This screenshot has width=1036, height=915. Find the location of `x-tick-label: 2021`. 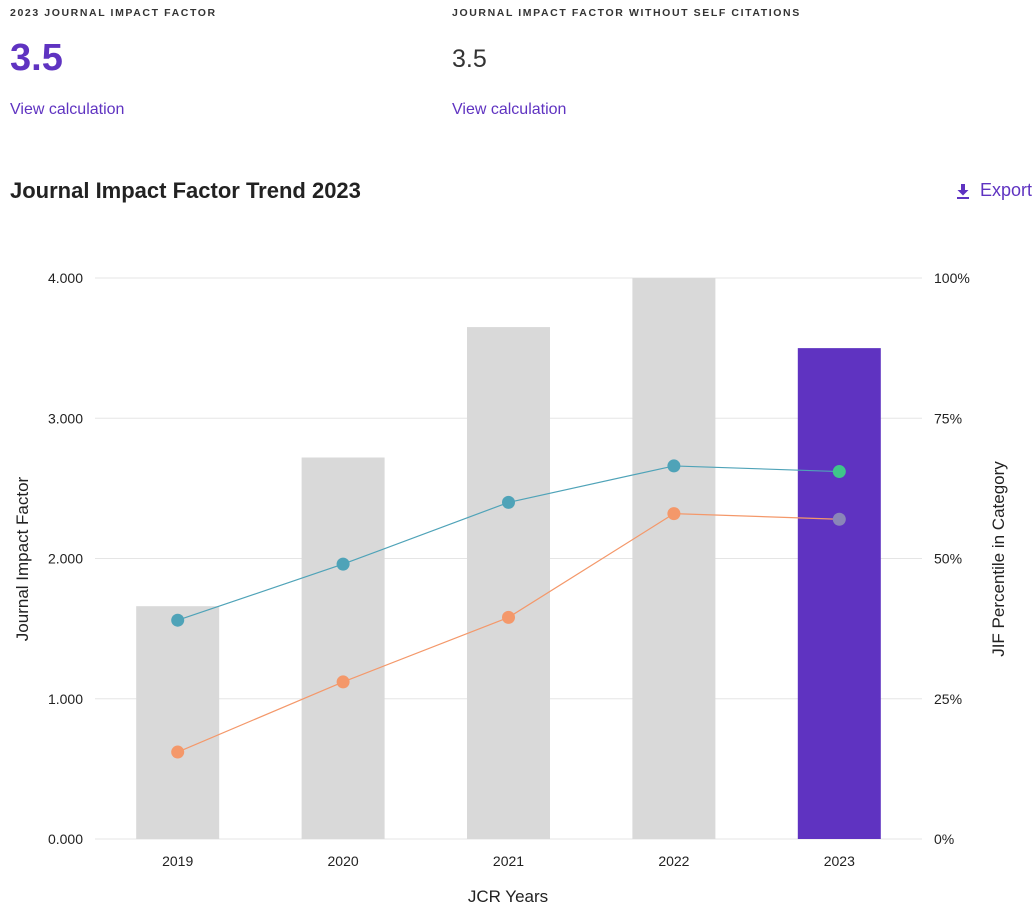

x-tick-label: 2021 is located at coordinates (508, 861).